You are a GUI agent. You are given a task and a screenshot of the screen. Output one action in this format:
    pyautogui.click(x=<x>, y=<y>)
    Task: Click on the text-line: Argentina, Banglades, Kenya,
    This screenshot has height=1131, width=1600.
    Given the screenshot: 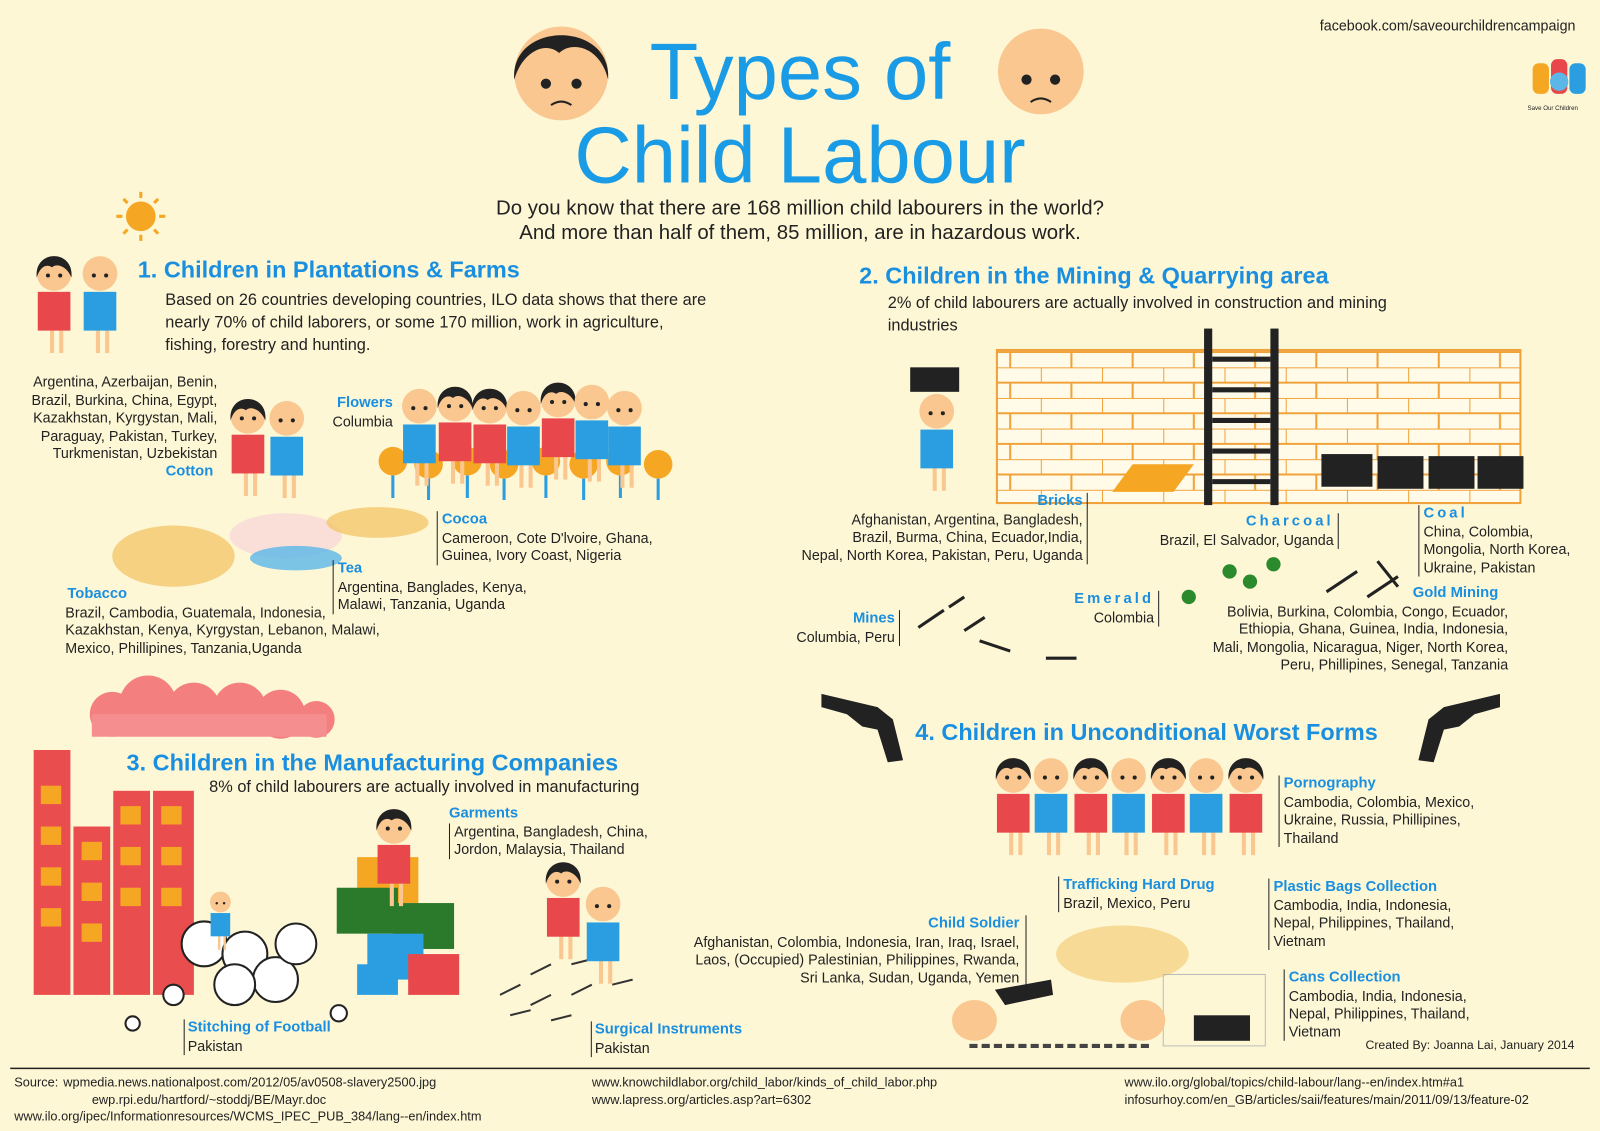 What is the action you would take?
    pyautogui.click(x=432, y=586)
    